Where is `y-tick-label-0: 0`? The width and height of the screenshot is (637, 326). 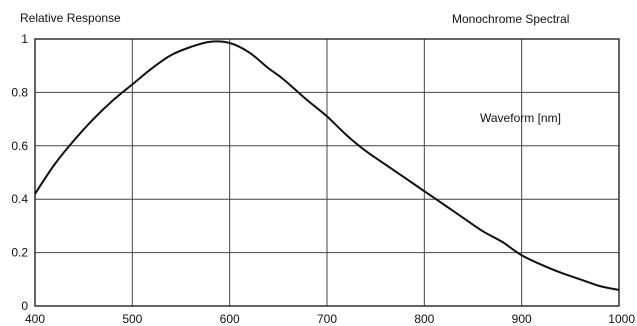 y-tick-label-0: 0 is located at coordinates (24, 306).